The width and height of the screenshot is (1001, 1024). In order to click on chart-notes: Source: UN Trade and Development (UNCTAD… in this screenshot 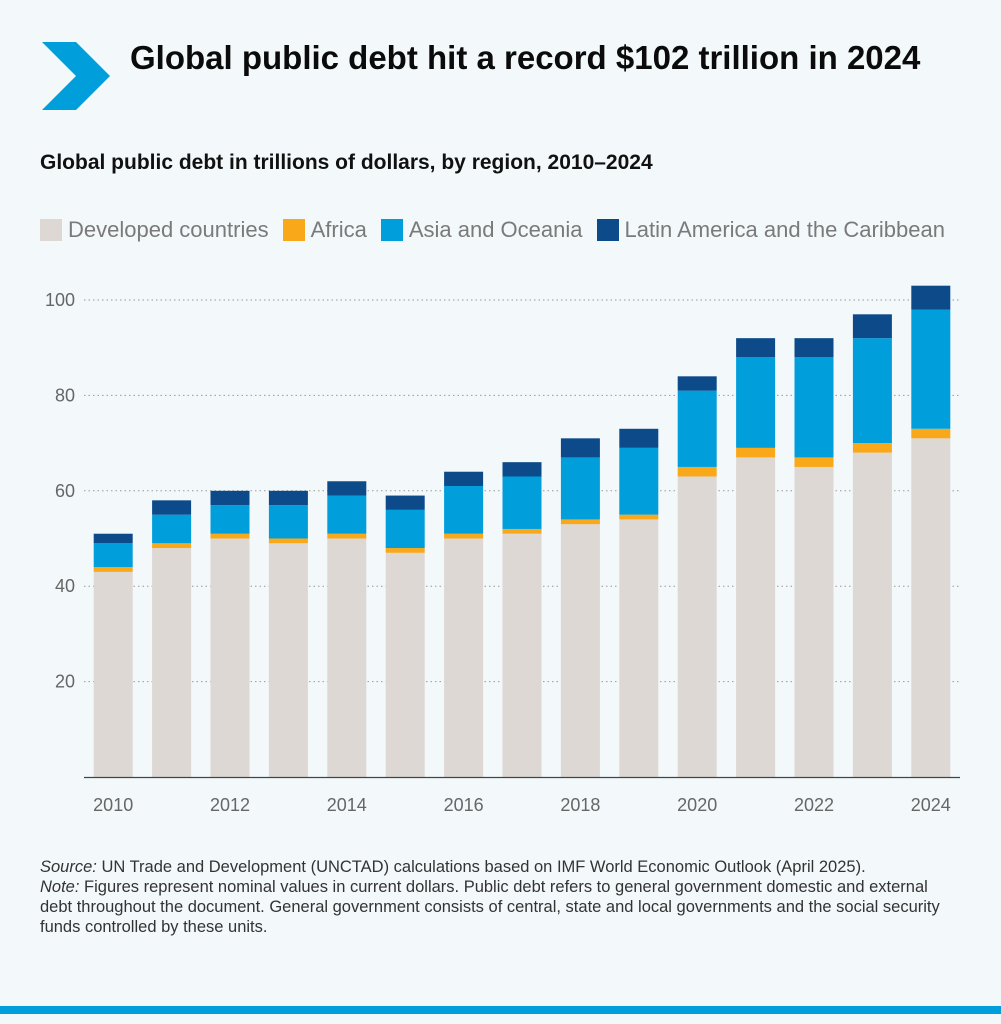, I will do `click(500, 897)`.